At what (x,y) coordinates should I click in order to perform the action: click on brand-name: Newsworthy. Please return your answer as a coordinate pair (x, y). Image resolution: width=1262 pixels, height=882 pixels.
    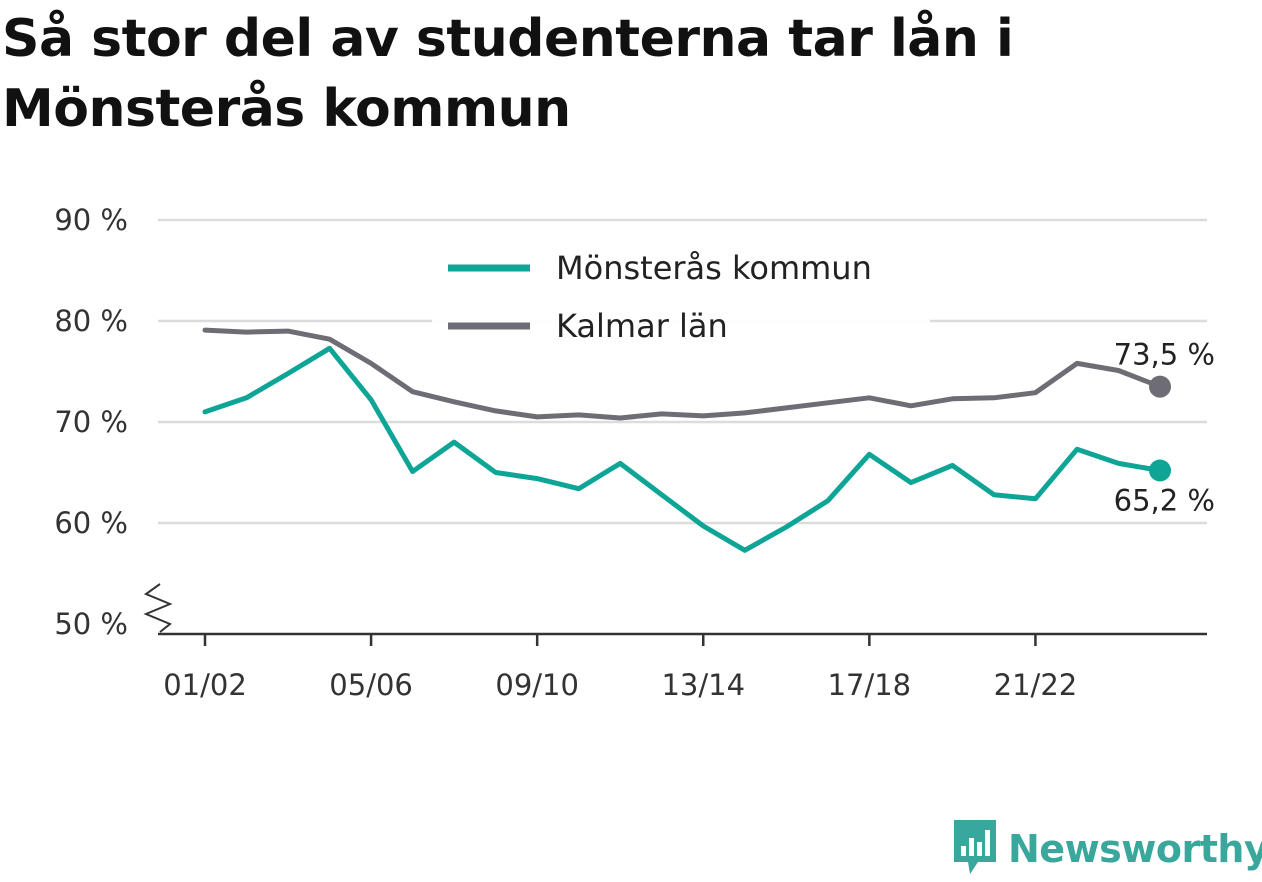
    Looking at the image, I should click on (1135, 849).